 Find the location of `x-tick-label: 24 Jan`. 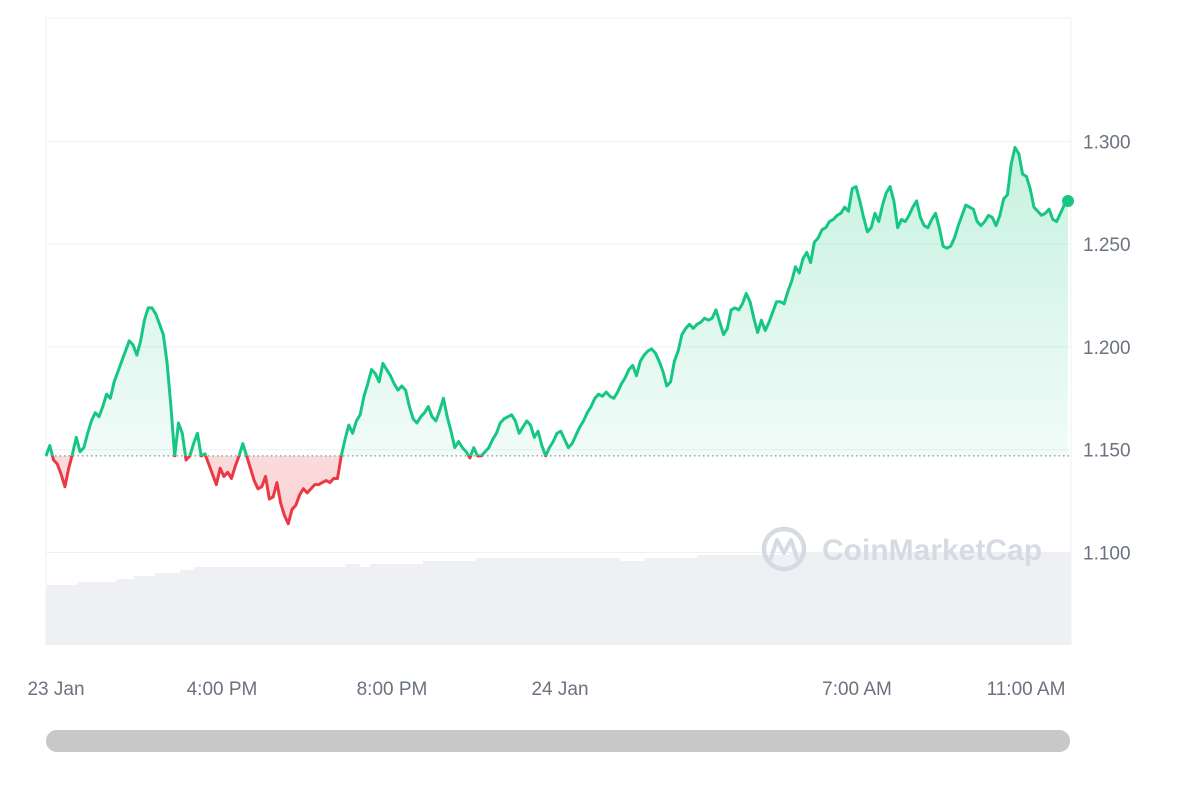

x-tick-label: 24 Jan is located at coordinates (559, 689).